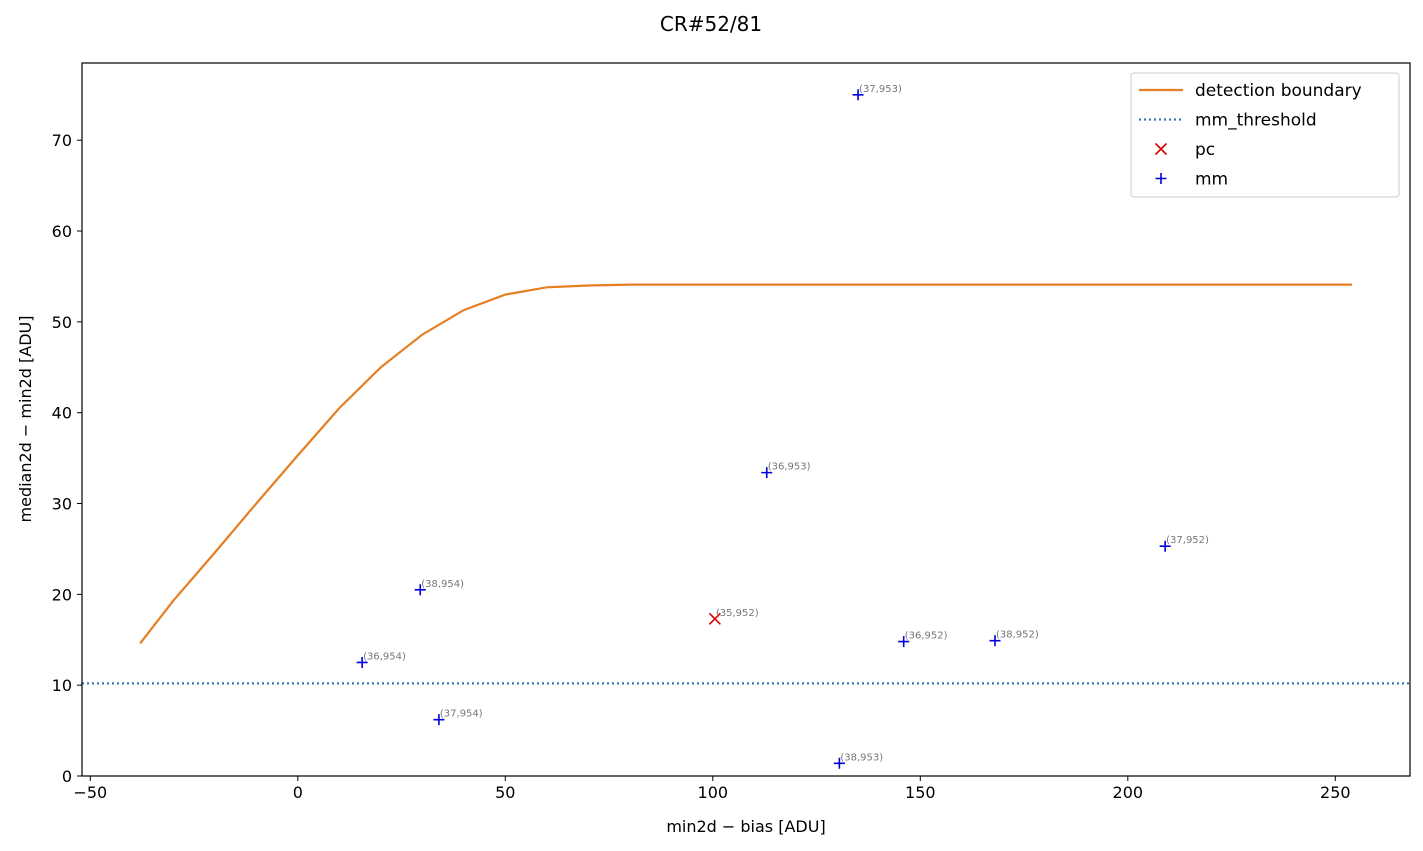 This screenshot has width=1423, height=851. I want to click on point-label: (36,954), so click(384, 656).